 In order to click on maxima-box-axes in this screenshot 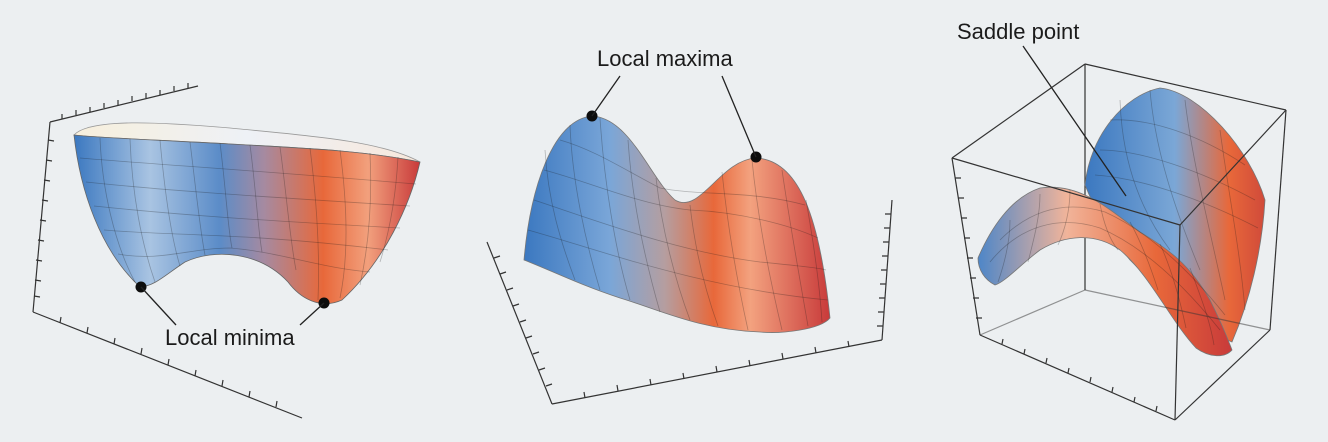, I will do `click(689, 302)`.